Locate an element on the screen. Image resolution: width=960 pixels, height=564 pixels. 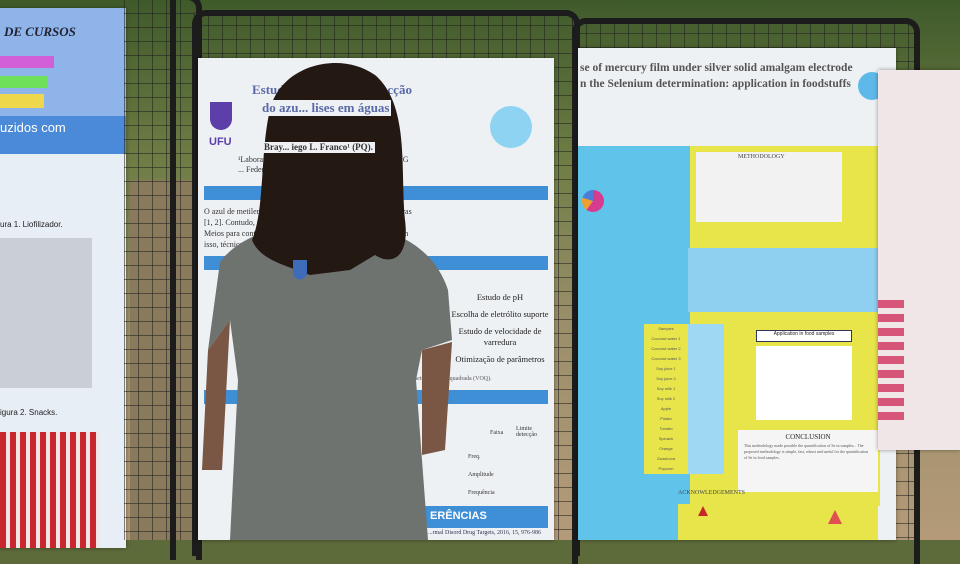
pink-stripes is located at coordinates (891, 360).